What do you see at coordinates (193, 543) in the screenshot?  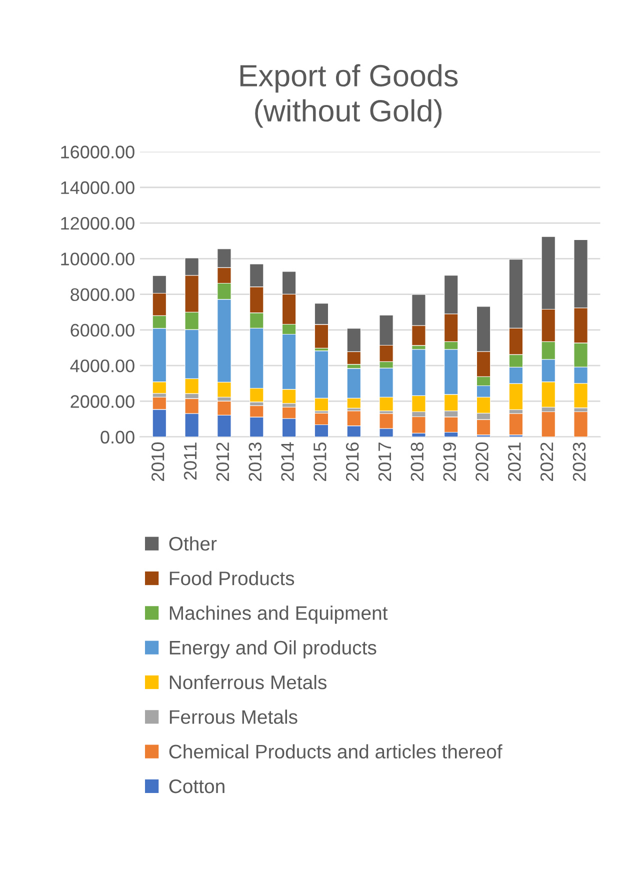 I see `legend-label: Other` at bounding box center [193, 543].